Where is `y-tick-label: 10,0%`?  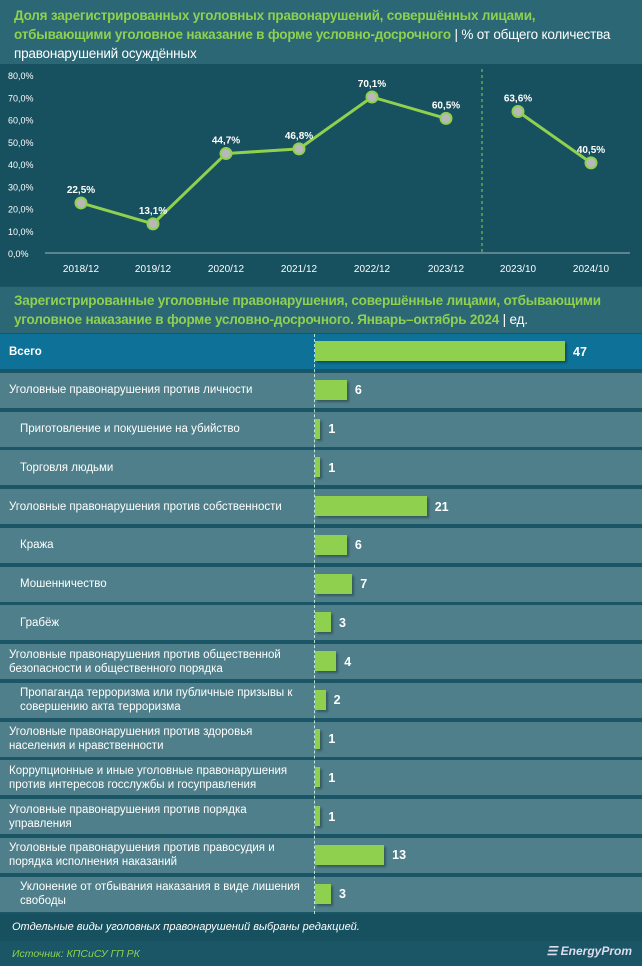 y-tick-label: 10,0% is located at coordinates (21, 232).